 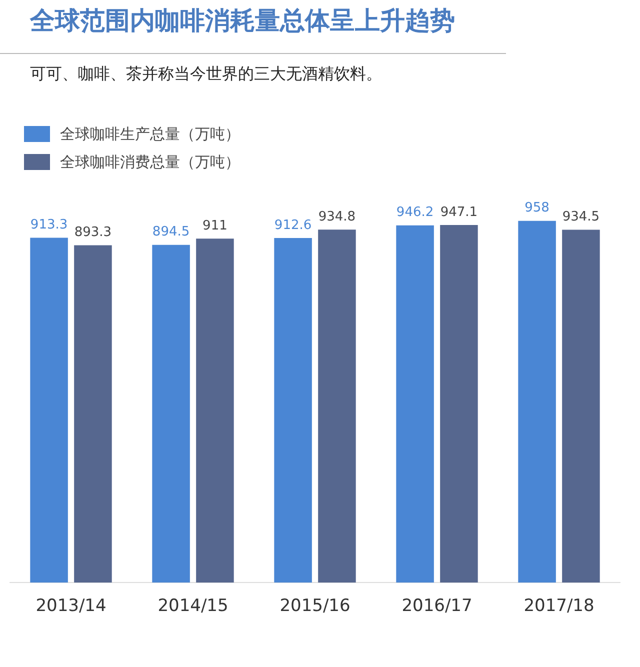 I want to click on x-tick-label: 2016/17, so click(x=437, y=606).